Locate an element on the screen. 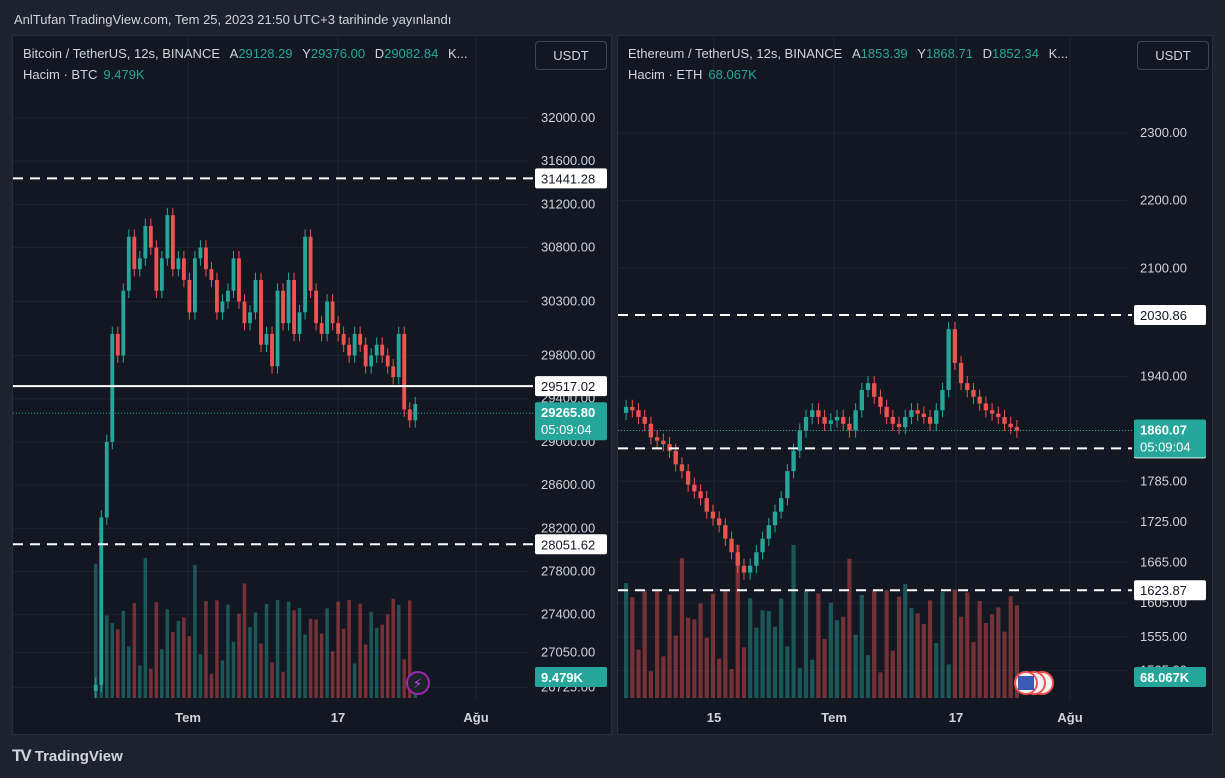  eth-x-tick-label: Ağu is located at coordinates (1069, 717).